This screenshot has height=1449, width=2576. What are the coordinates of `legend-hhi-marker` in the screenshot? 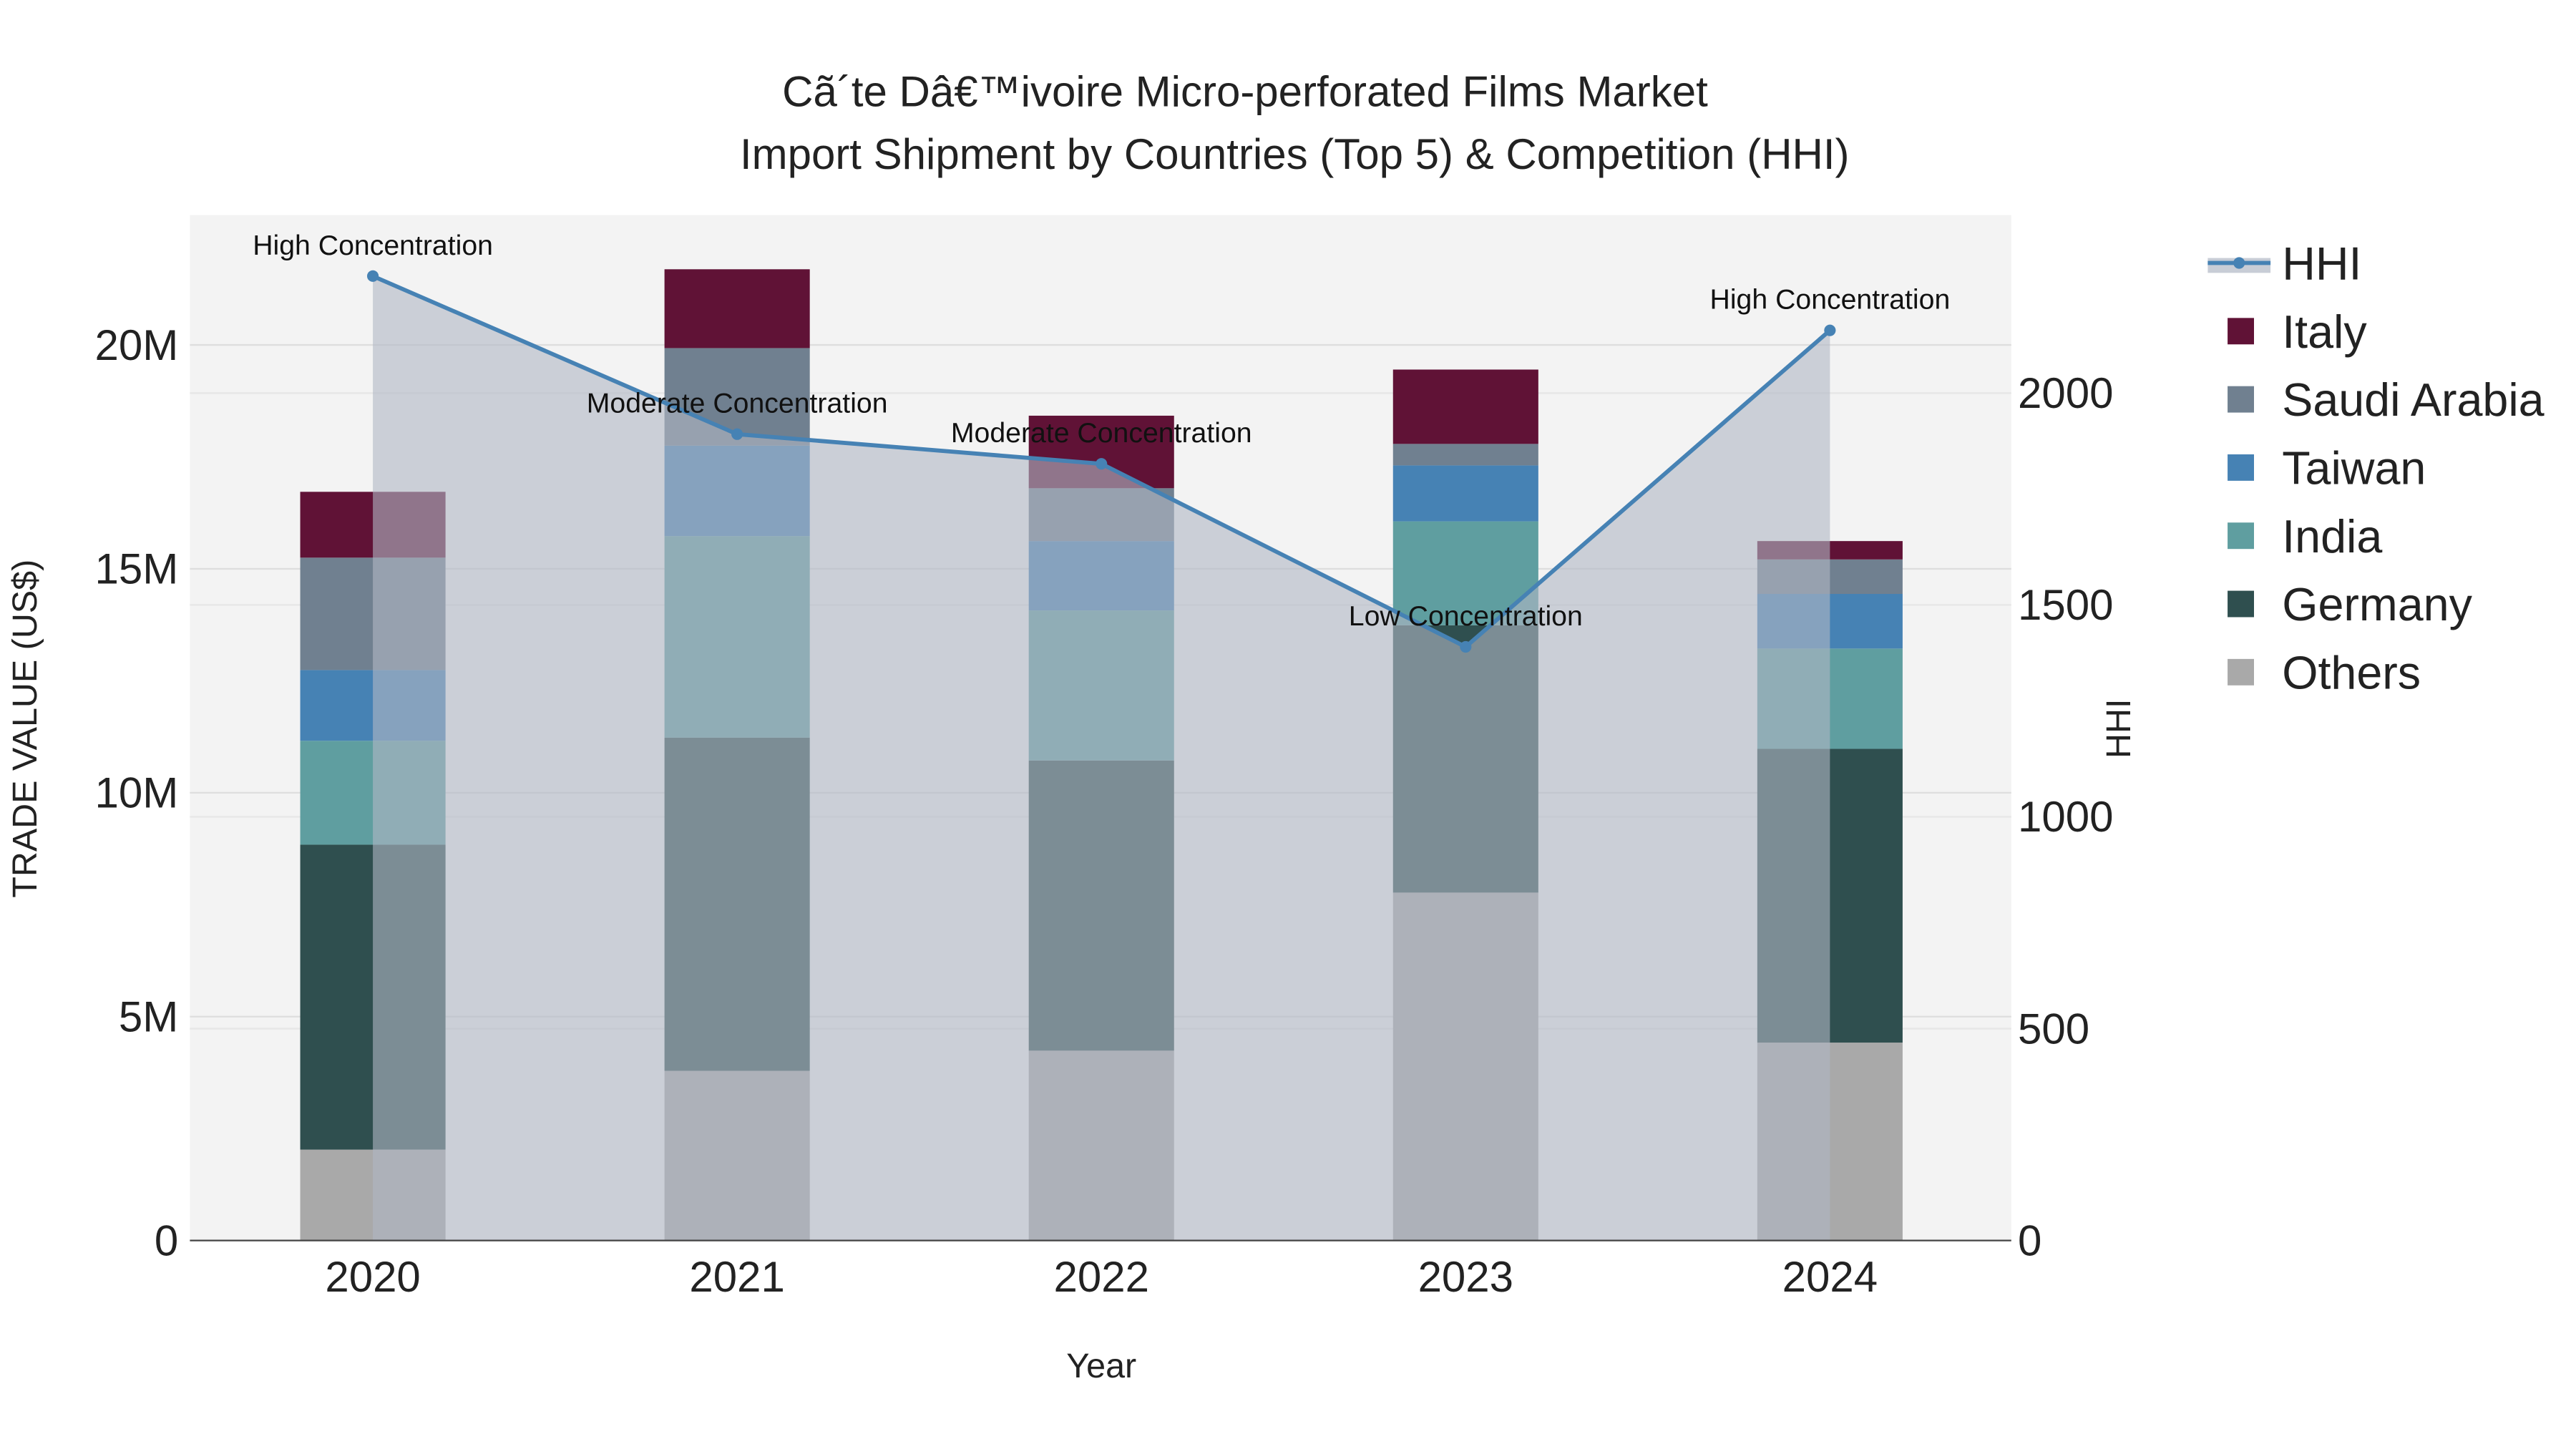 It's located at (2239, 263).